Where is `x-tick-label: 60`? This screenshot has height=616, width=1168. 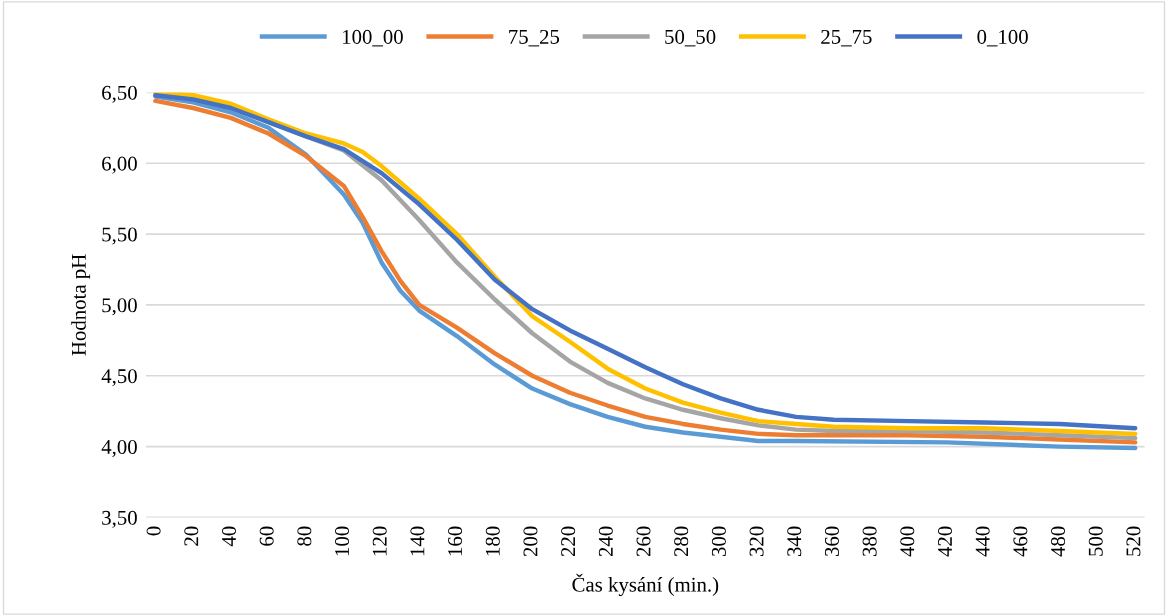
x-tick-label: 60 is located at coordinates (266, 536).